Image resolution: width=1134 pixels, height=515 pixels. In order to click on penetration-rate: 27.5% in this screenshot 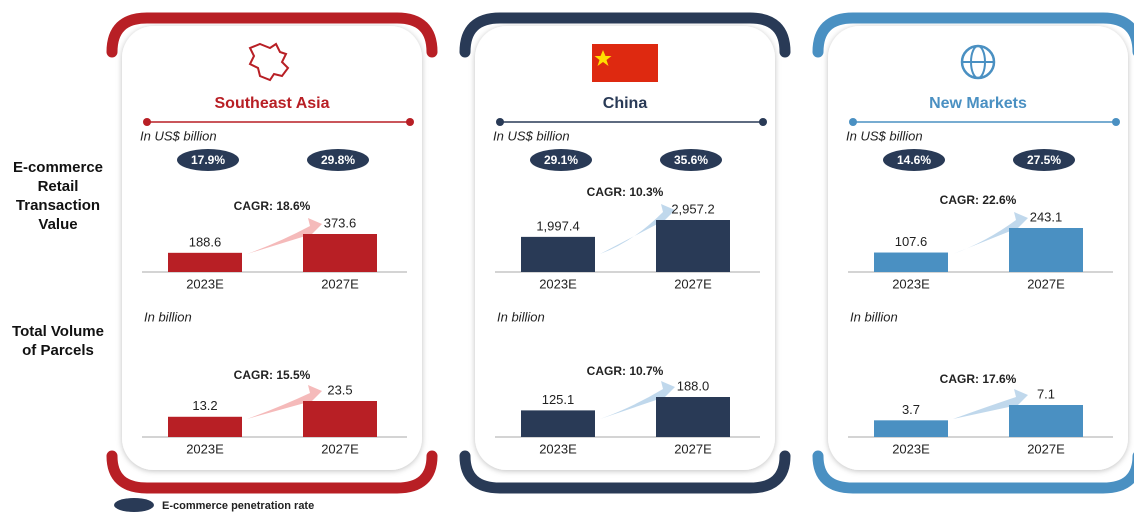, I will do `click(1044, 160)`.